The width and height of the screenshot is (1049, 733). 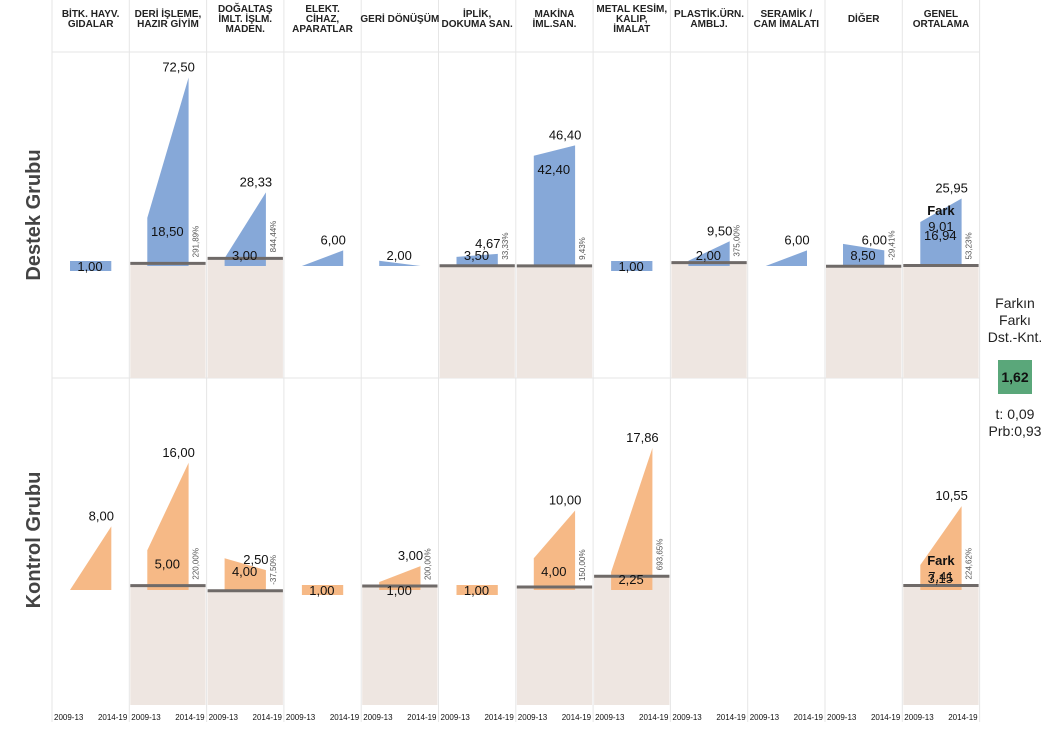 I want to click on value-label-2009-13: 3,50, so click(x=476, y=255).